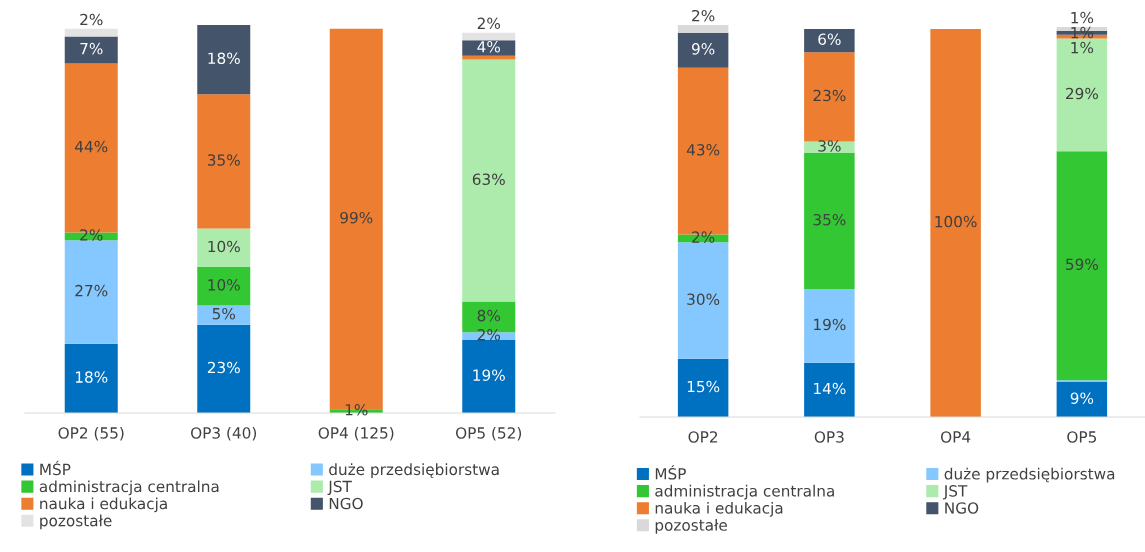  Describe the element at coordinates (829, 437) in the screenshot. I see `x-tick-label: OP3` at that location.